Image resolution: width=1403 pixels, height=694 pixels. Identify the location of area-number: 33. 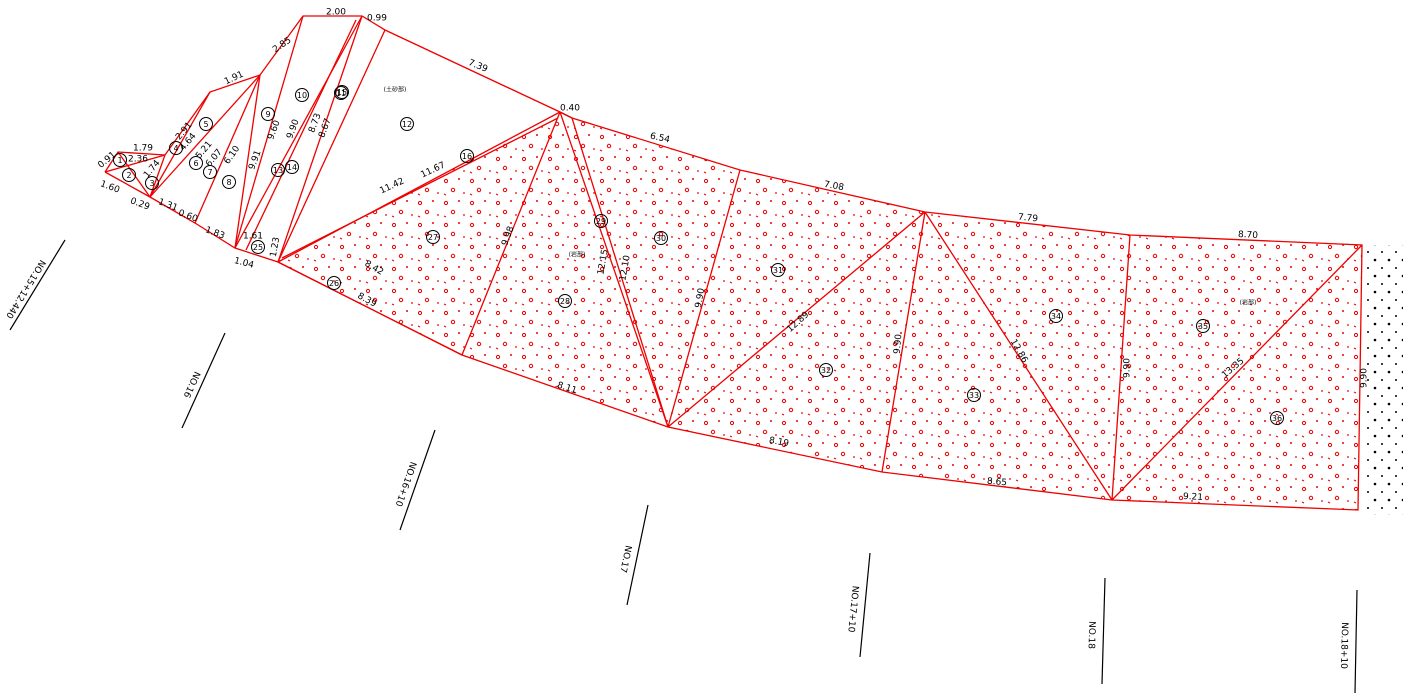
(974, 395).